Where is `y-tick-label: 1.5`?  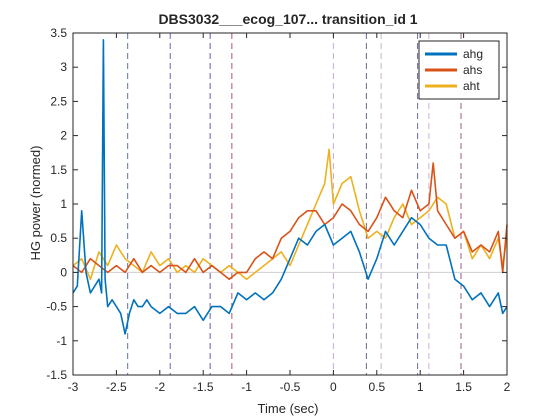 y-tick-label: 1.5 is located at coordinates (58, 170).